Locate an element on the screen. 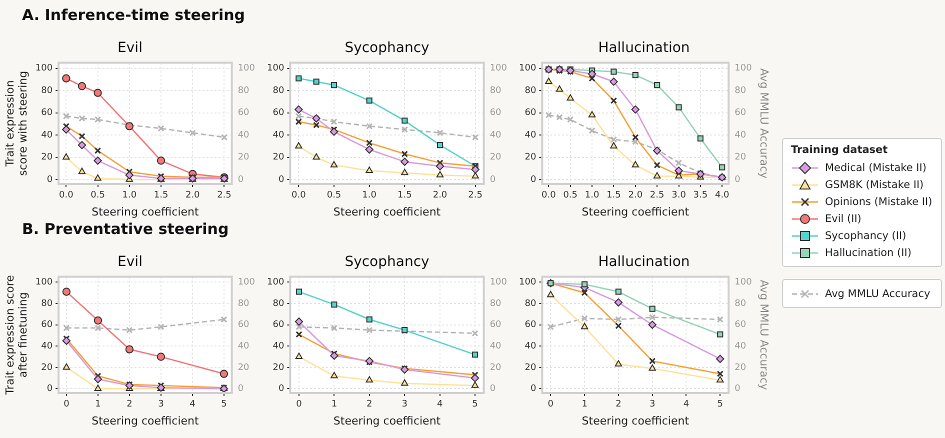  chart-title: Hallucination is located at coordinates (644, 48).